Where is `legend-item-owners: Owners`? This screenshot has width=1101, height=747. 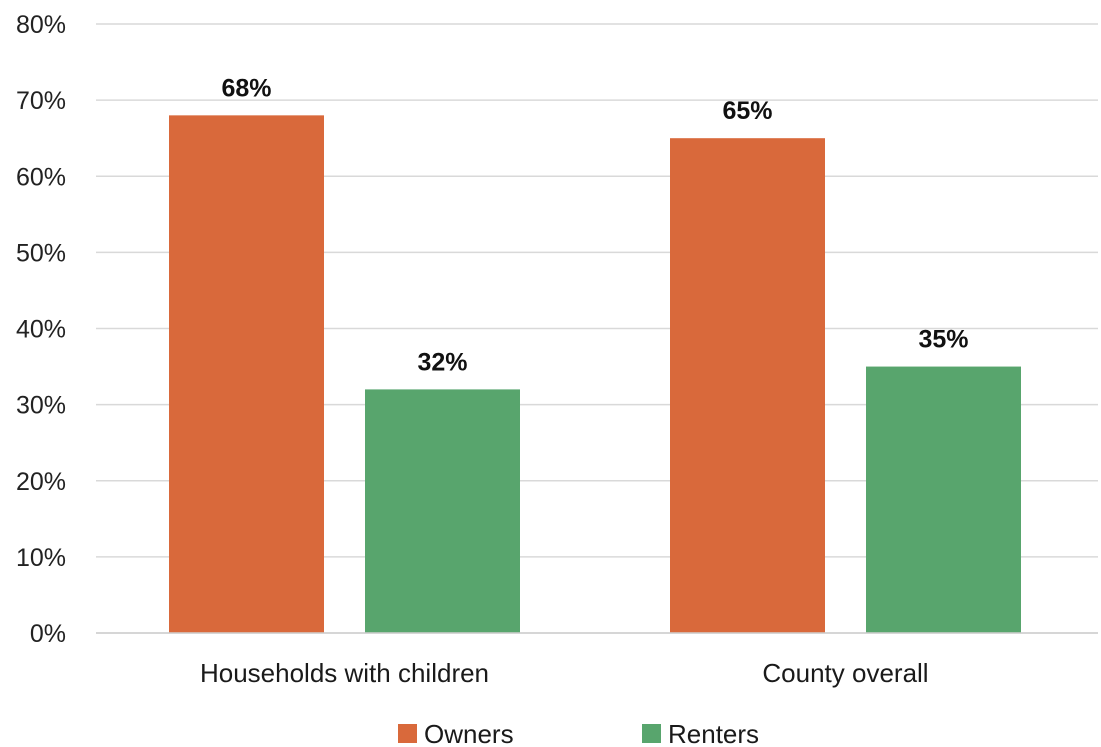 legend-item-owners: Owners is located at coordinates (456, 733).